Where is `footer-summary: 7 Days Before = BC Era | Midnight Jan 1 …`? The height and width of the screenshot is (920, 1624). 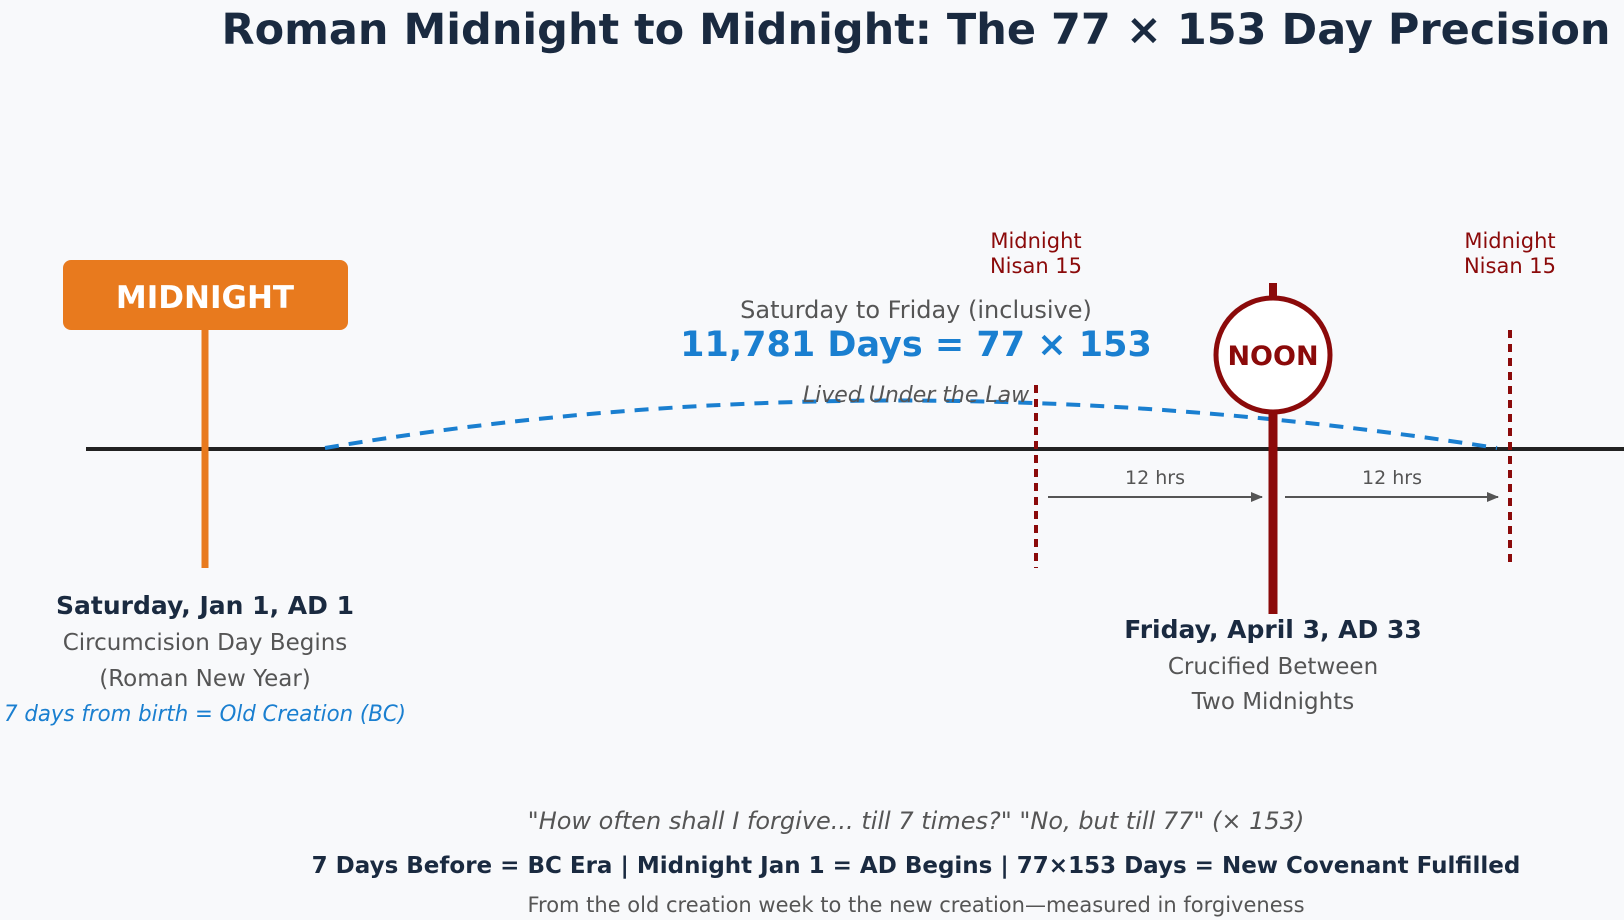 footer-summary: 7 Days Before = BC Era | Midnight Jan 1 … is located at coordinates (916, 866).